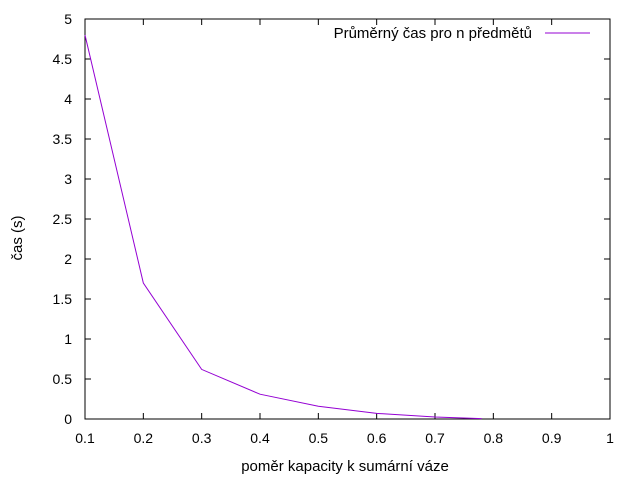 The image size is (640, 480). What do you see at coordinates (63, 299) in the screenshot?
I see `y-tick-label: 1.5` at bounding box center [63, 299].